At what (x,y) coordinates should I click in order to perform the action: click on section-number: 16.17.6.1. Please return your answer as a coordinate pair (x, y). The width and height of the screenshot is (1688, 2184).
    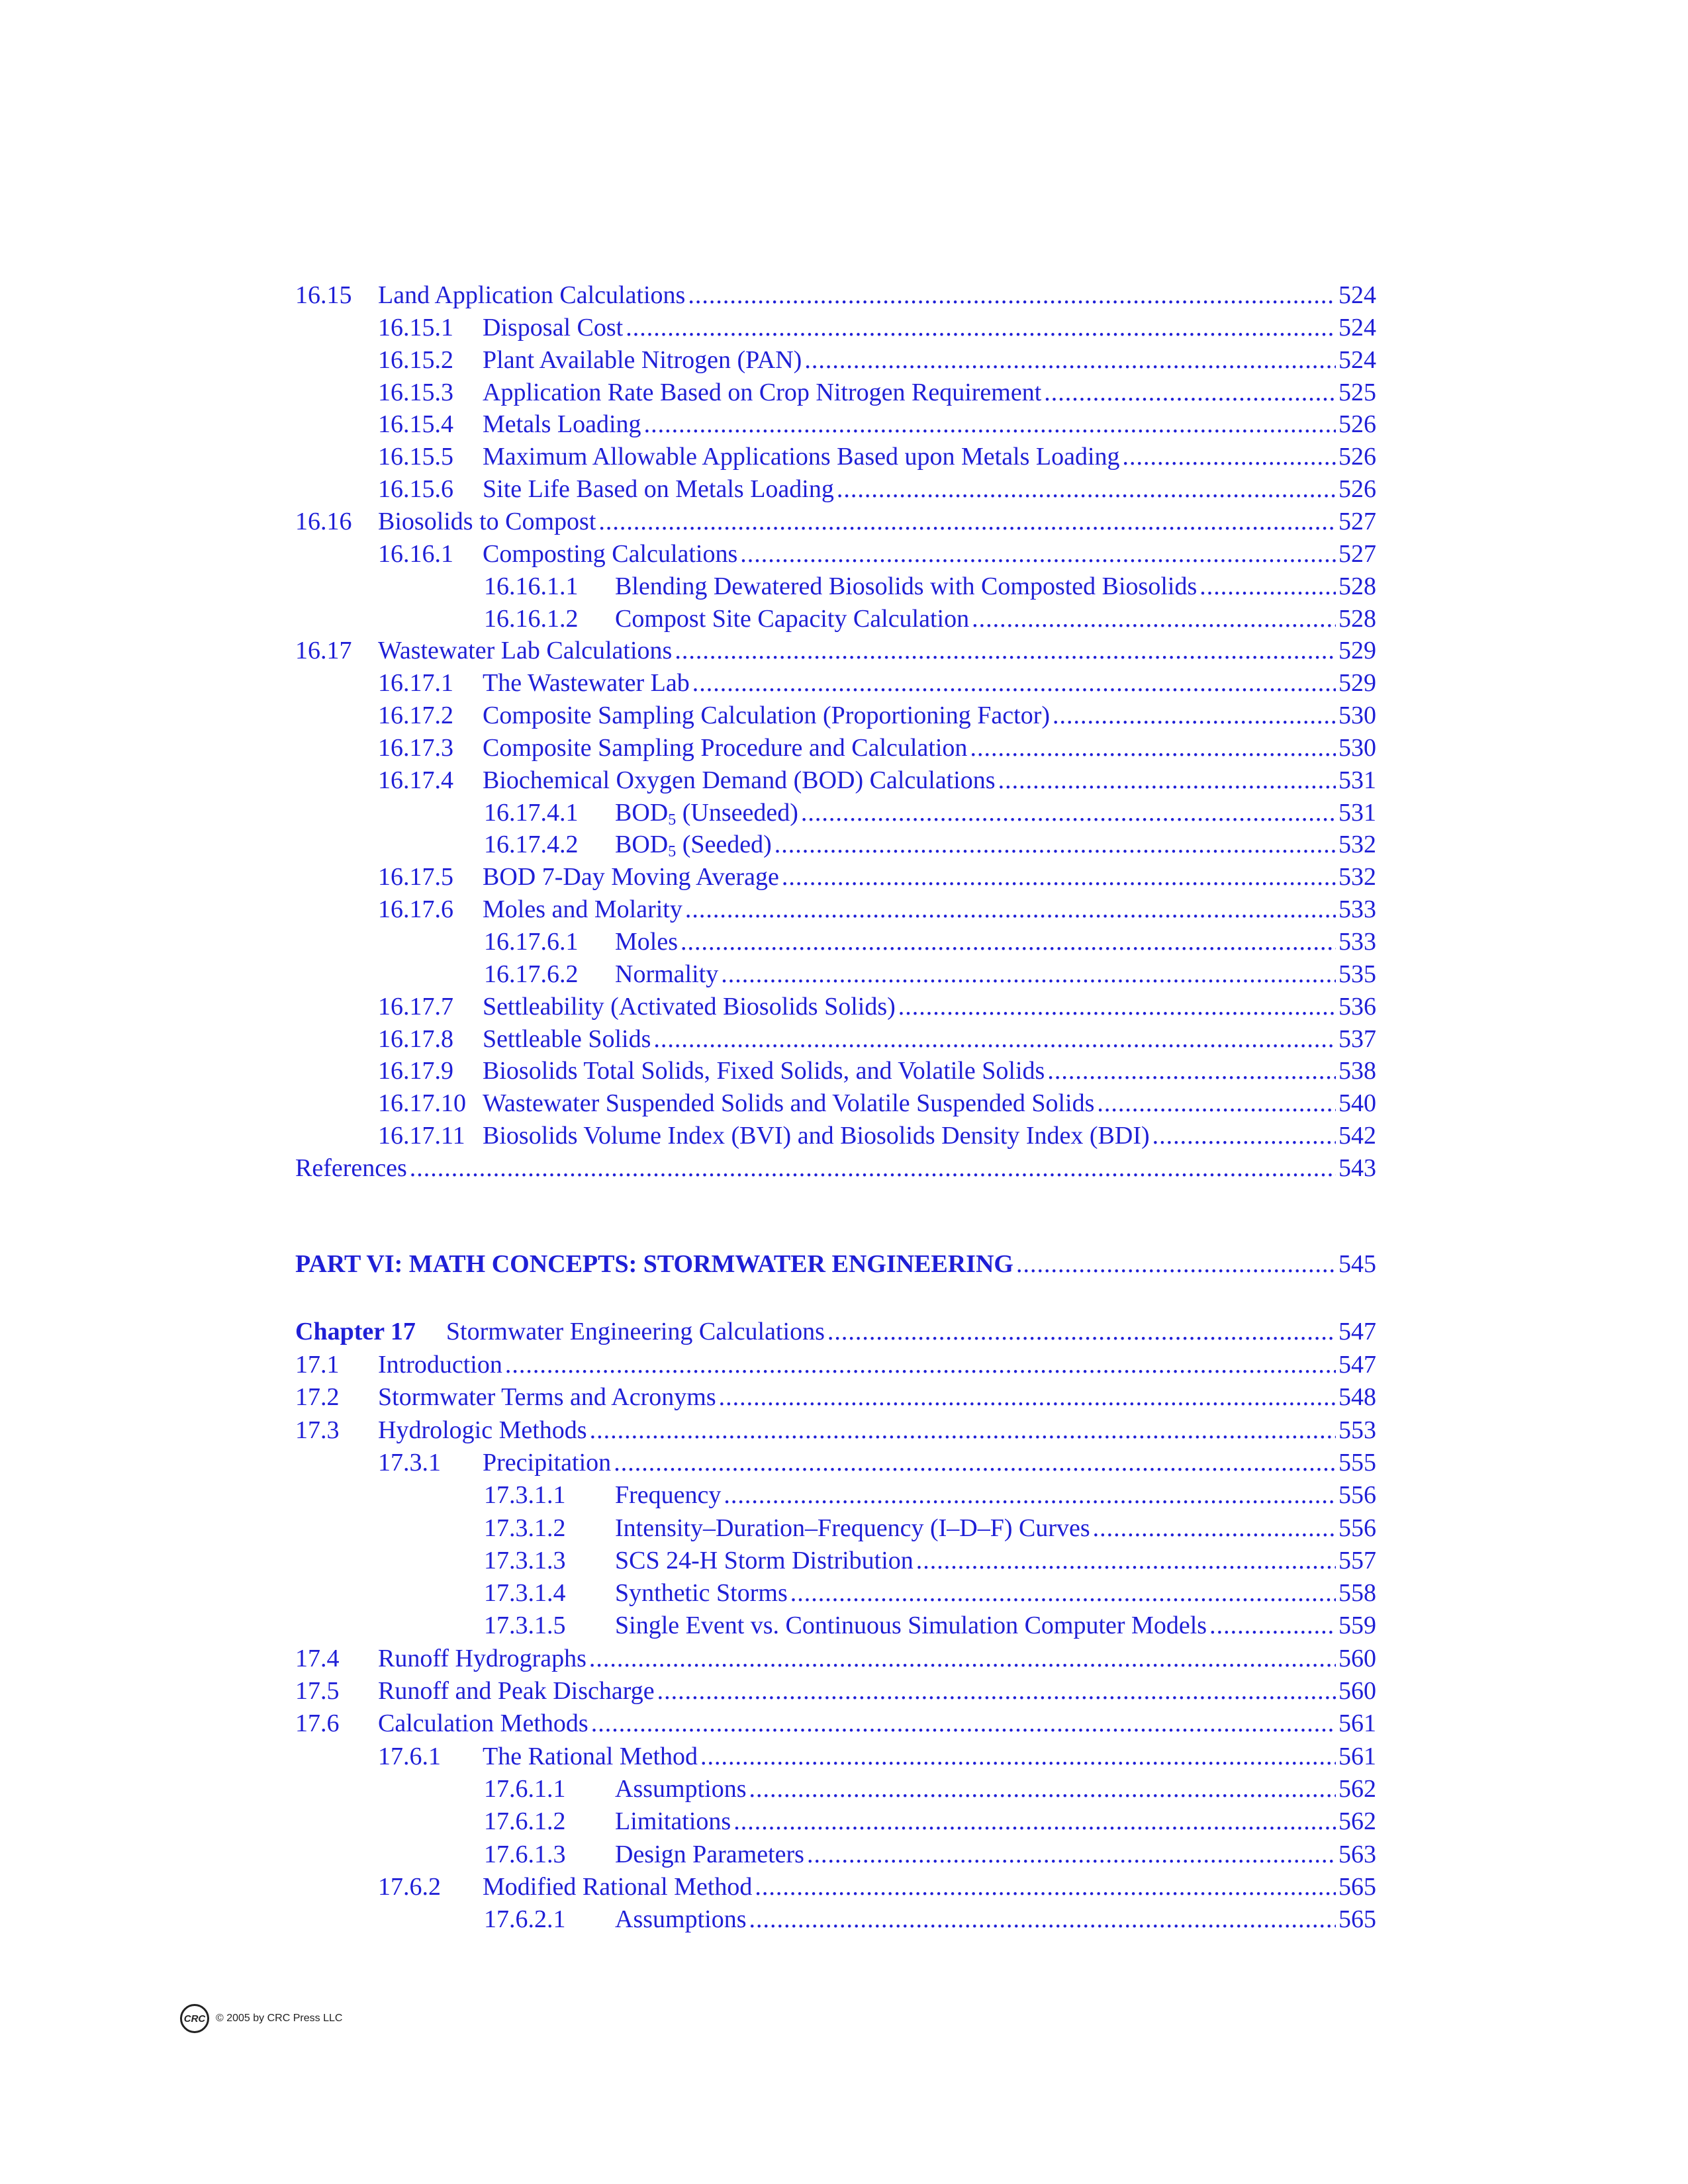
    Looking at the image, I should click on (531, 942).